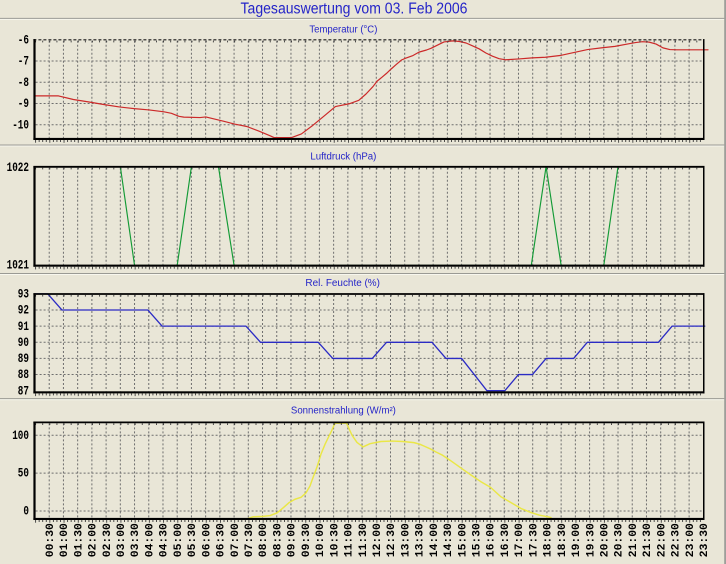 The image size is (726, 564). I want to click on svg-text: Rel. Feuchte (%), so click(342, 283).